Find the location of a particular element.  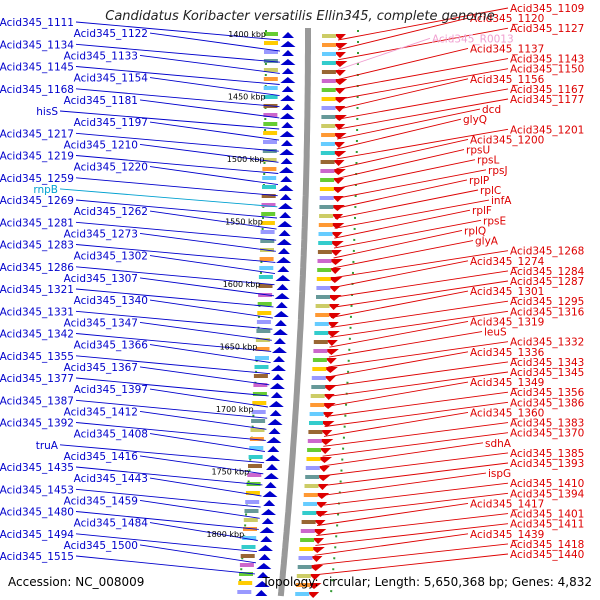

right-gene-label: sdhA is located at coordinates (498, 444).